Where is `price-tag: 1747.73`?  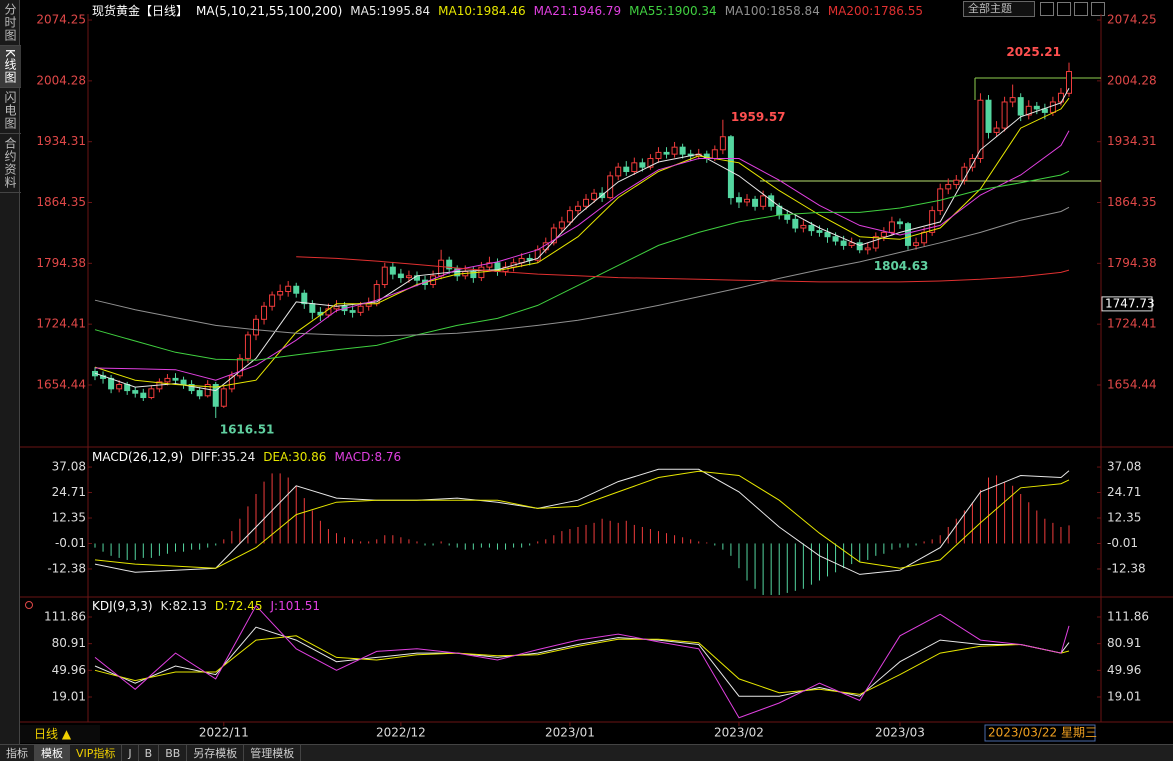
price-tag: 1747.73 is located at coordinates (1130, 303).